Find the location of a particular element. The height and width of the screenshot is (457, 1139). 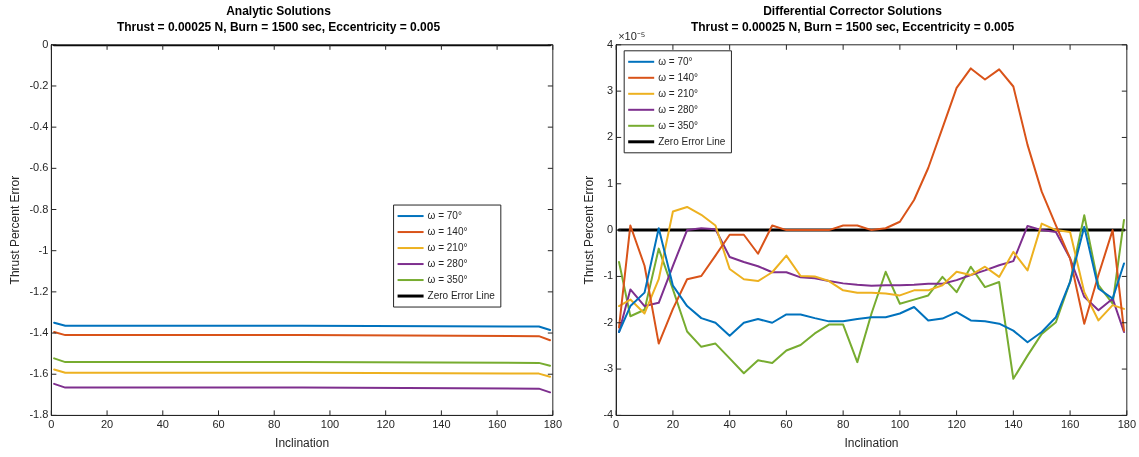

y-tick-label: -1.4 is located at coordinates (39, 332).